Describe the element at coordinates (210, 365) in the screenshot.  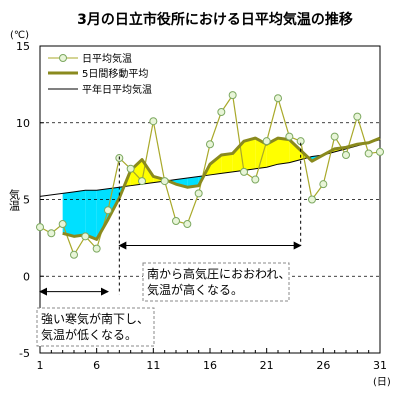
I see `x-tick-label: 16` at that location.